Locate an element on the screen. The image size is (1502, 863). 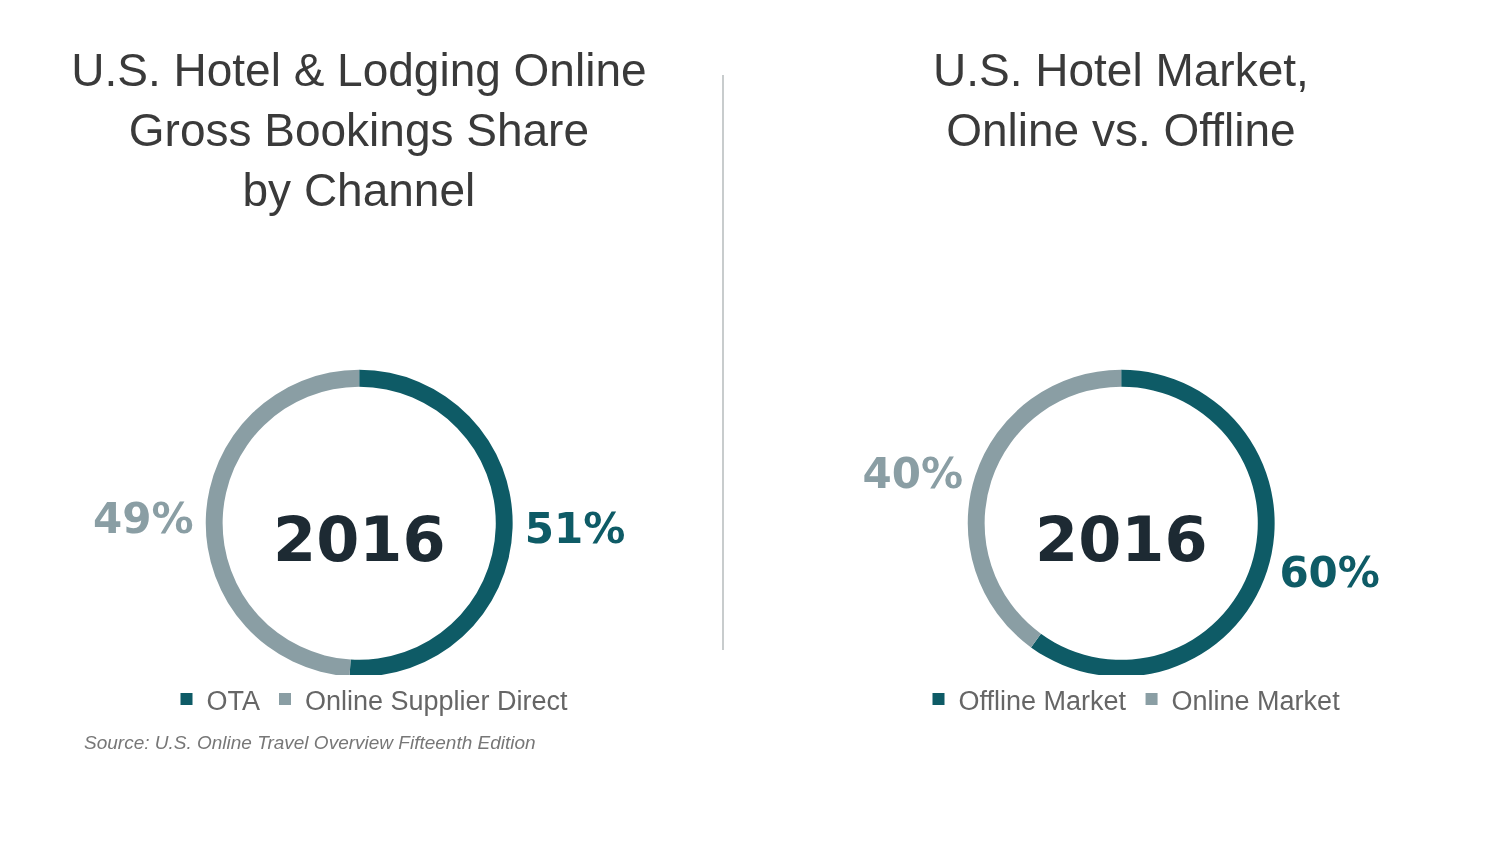
donut-slice is located at coordinates (1153, 523).